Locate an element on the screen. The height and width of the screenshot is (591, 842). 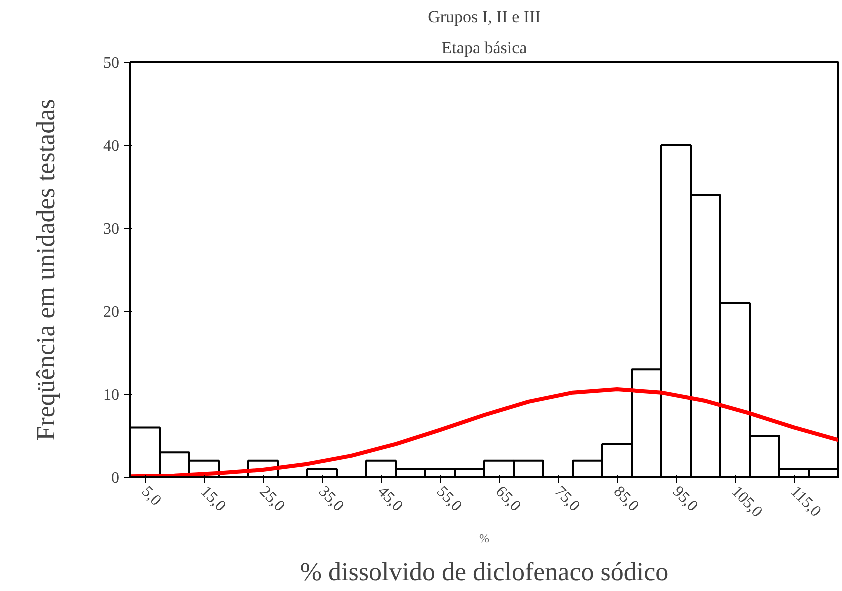
y-tick-label: 40 is located at coordinates (112, 146).